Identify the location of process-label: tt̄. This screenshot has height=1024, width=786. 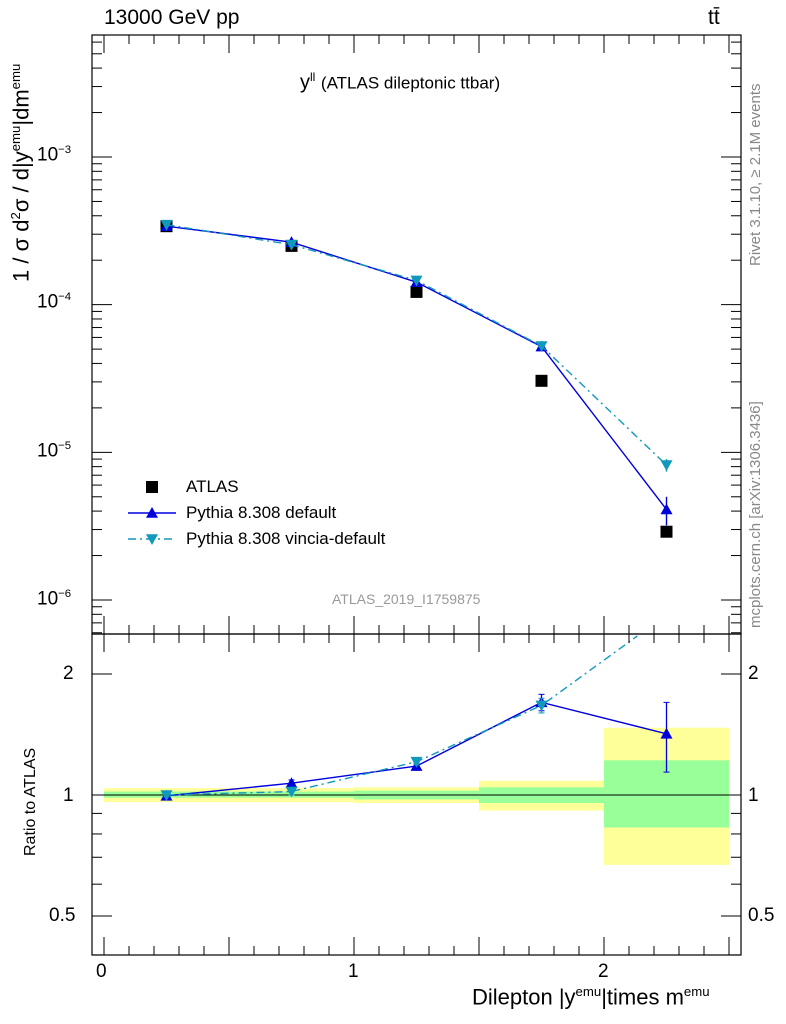
(714, 17).